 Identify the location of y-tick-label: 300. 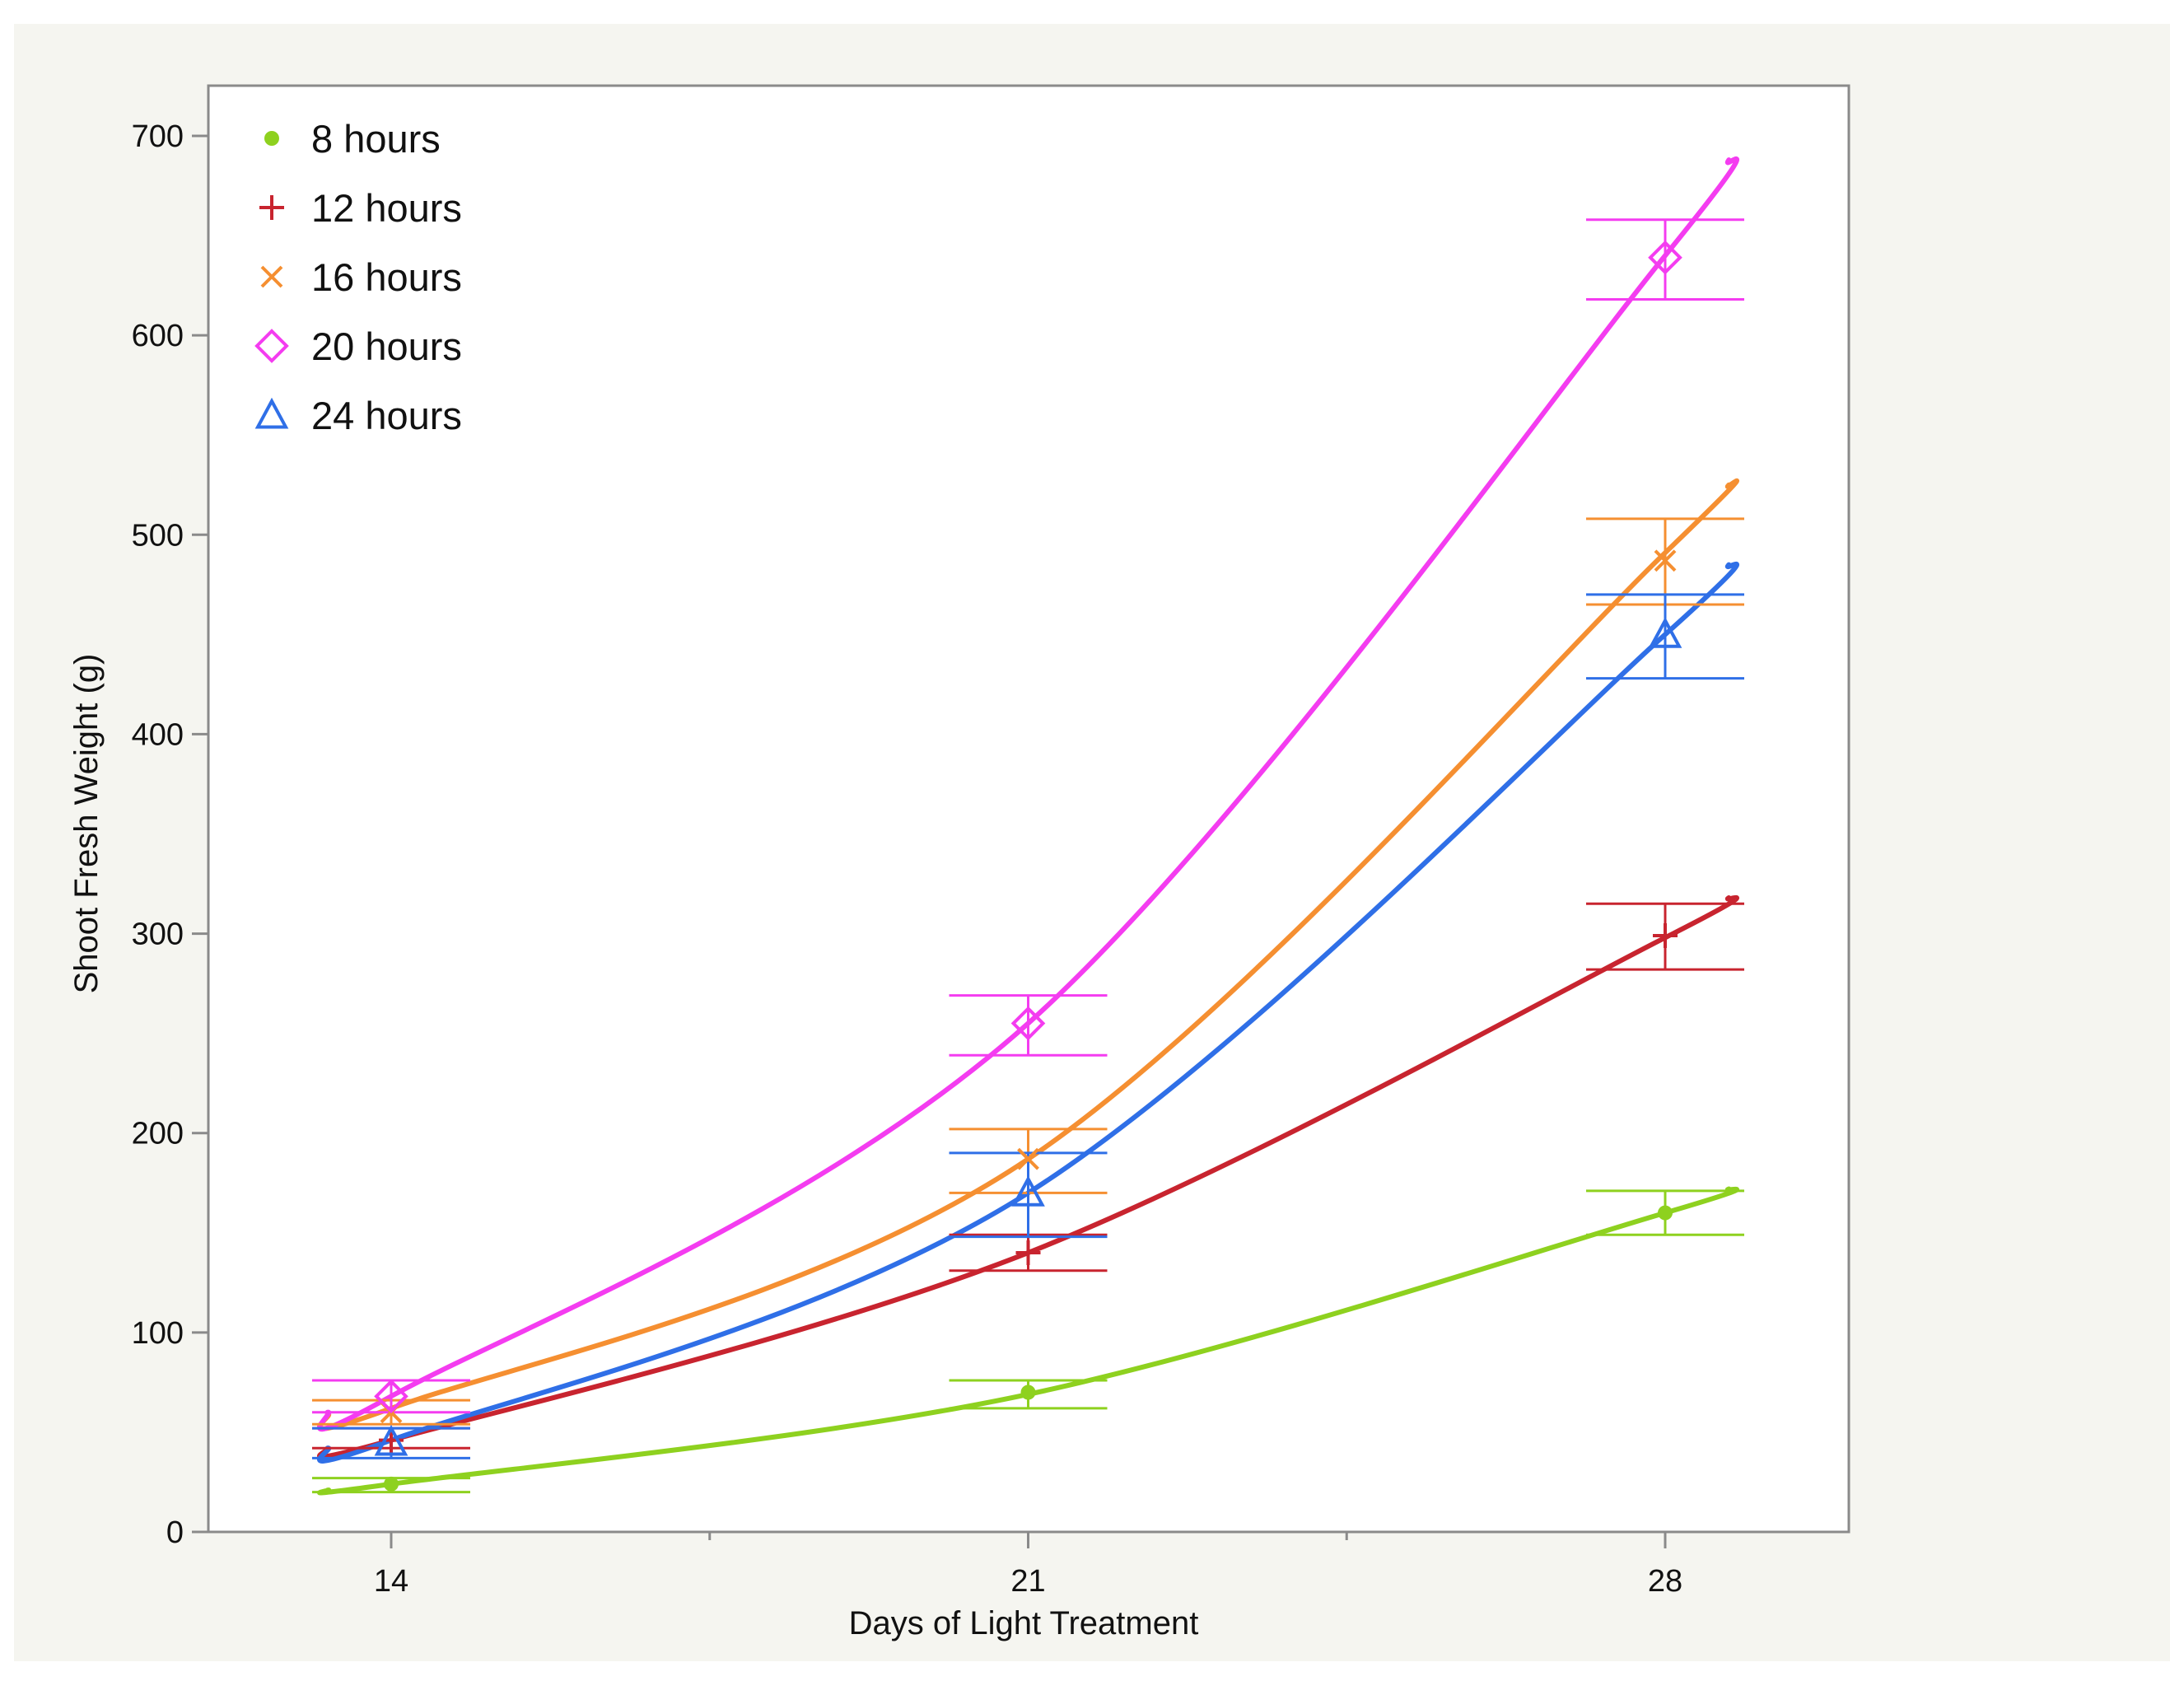
(158, 935).